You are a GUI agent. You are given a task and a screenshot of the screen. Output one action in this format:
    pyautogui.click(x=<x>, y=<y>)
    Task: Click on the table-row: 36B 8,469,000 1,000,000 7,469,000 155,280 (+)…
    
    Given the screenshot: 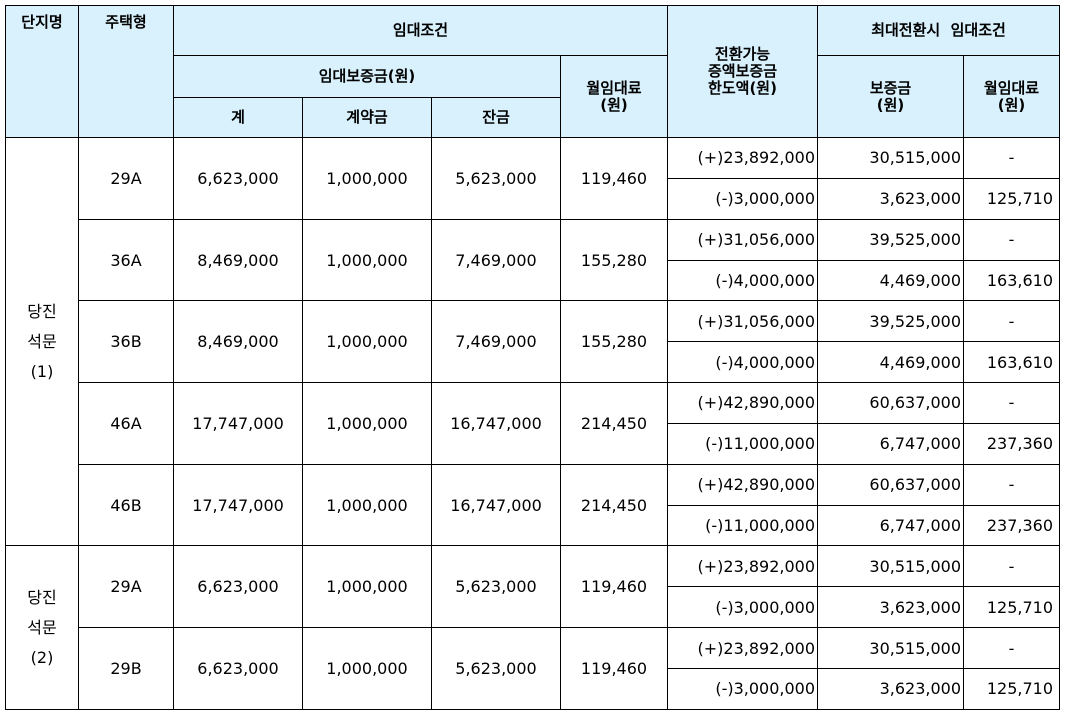 What is the action you would take?
    pyautogui.click(x=533, y=342)
    